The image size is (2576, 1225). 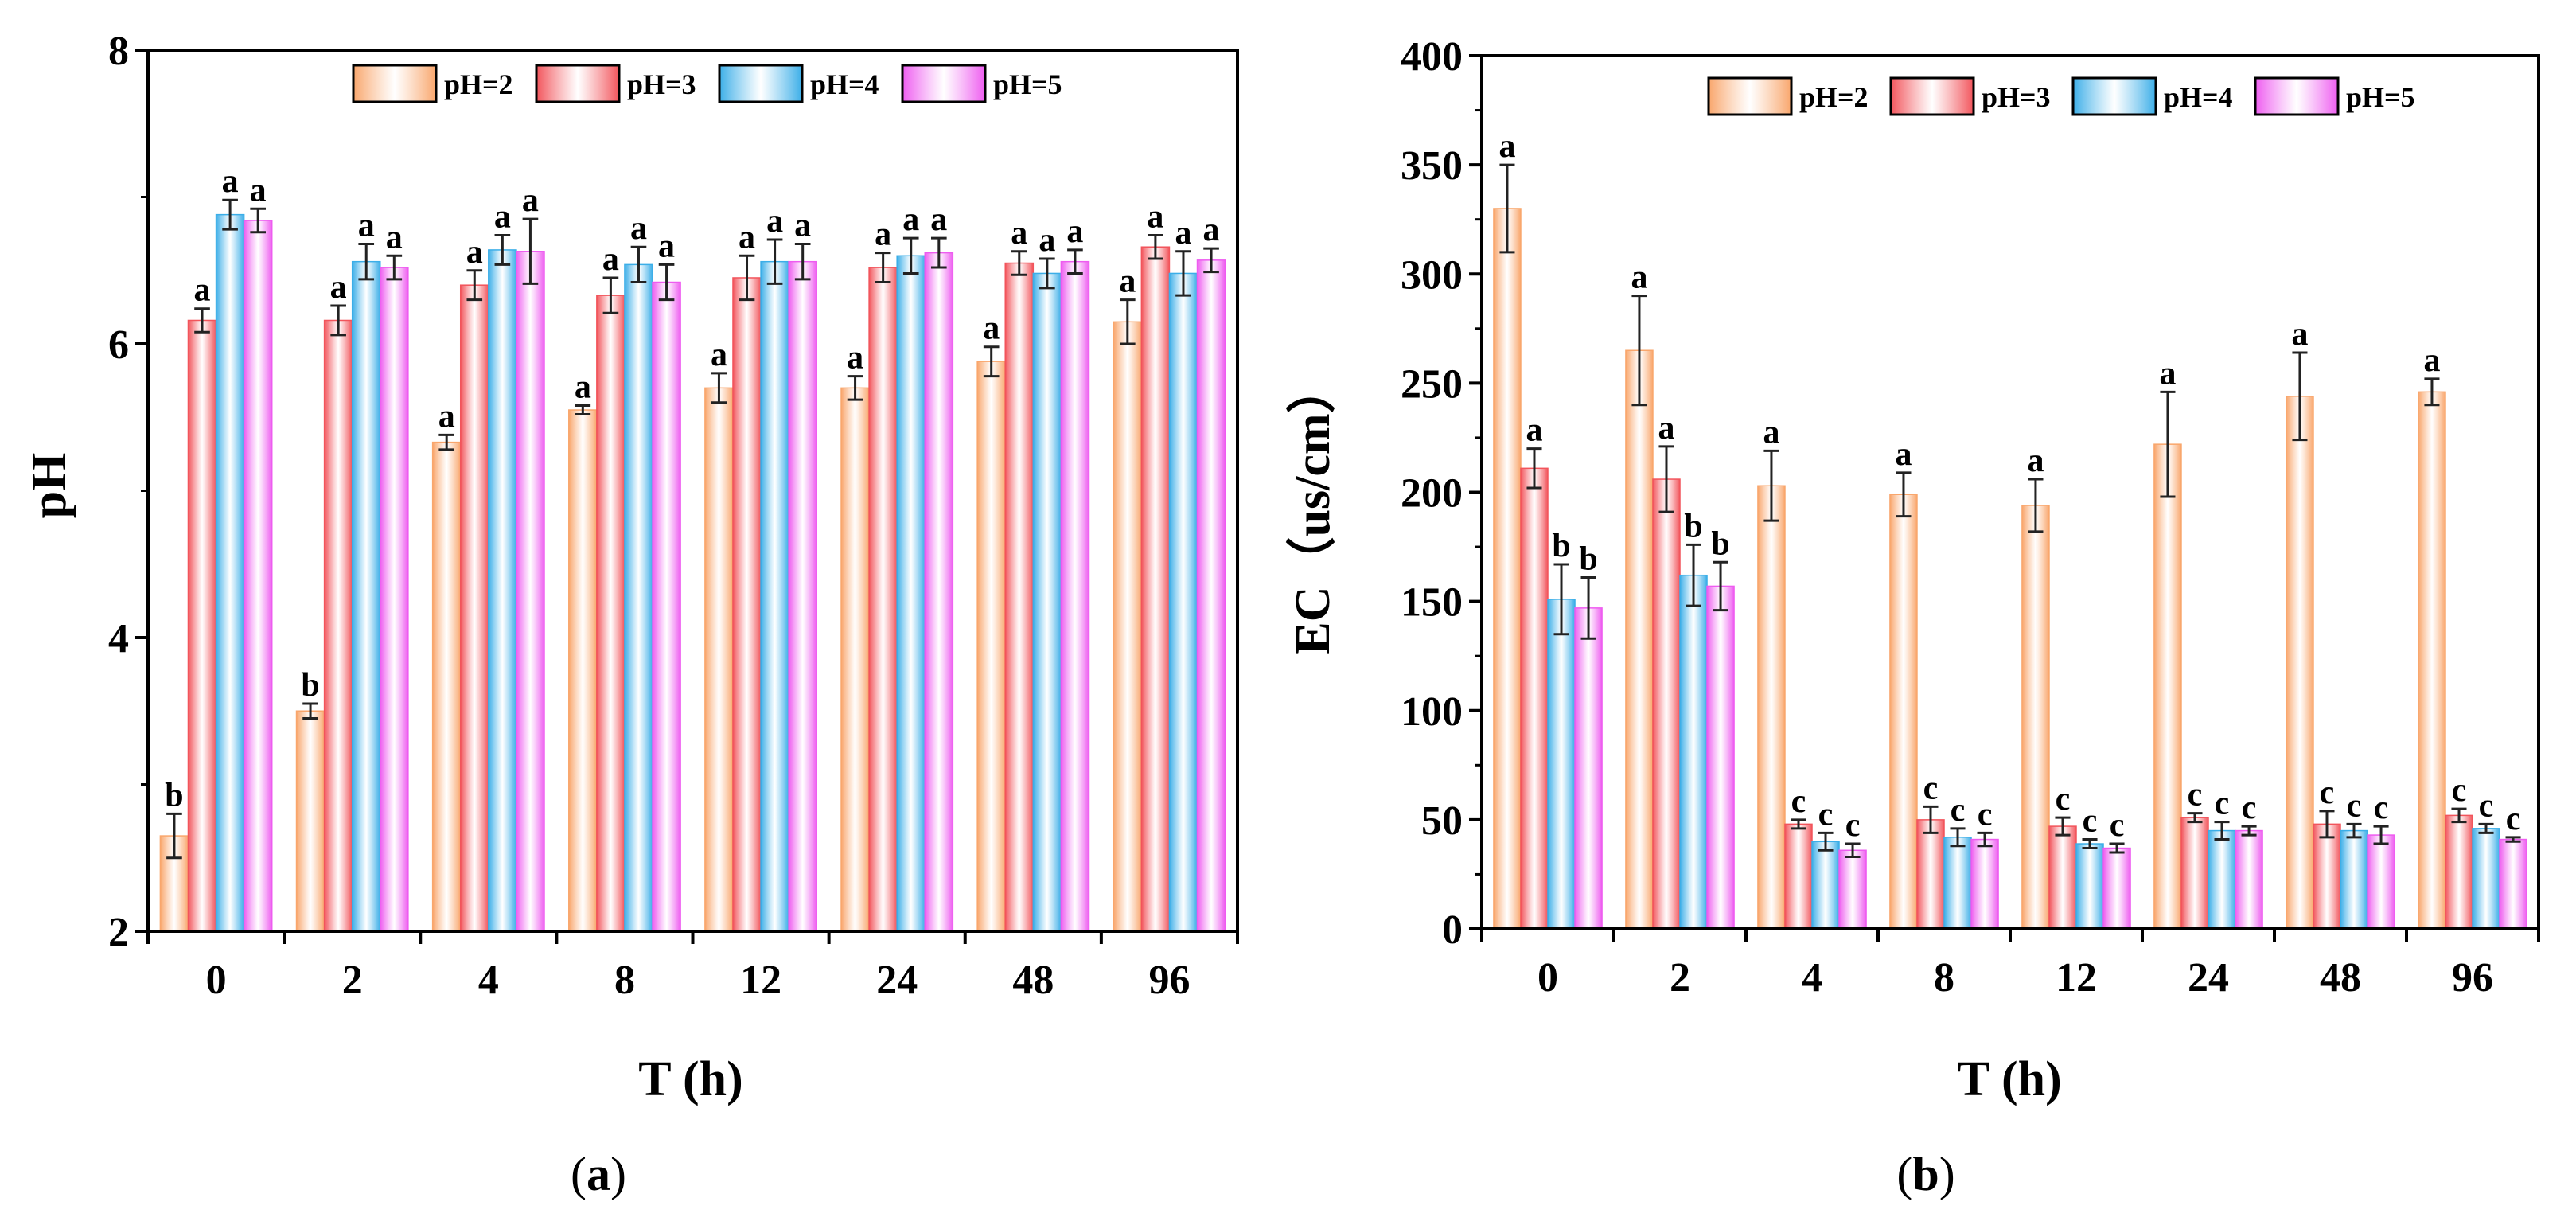 I want to click on bar-pH3-t96, so click(x=2459, y=872).